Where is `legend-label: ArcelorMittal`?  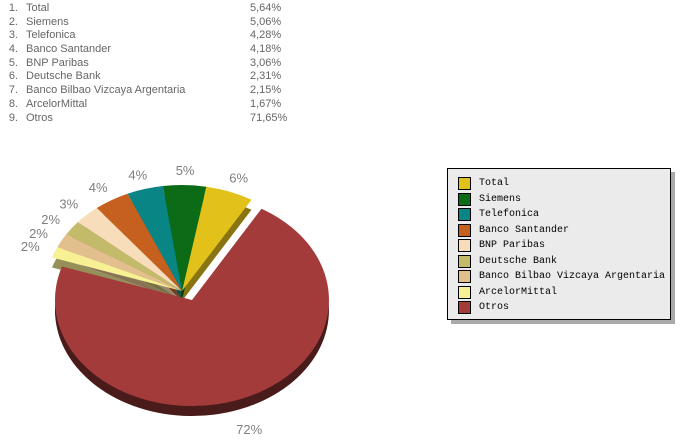
legend-label: ArcelorMittal is located at coordinates (518, 292).